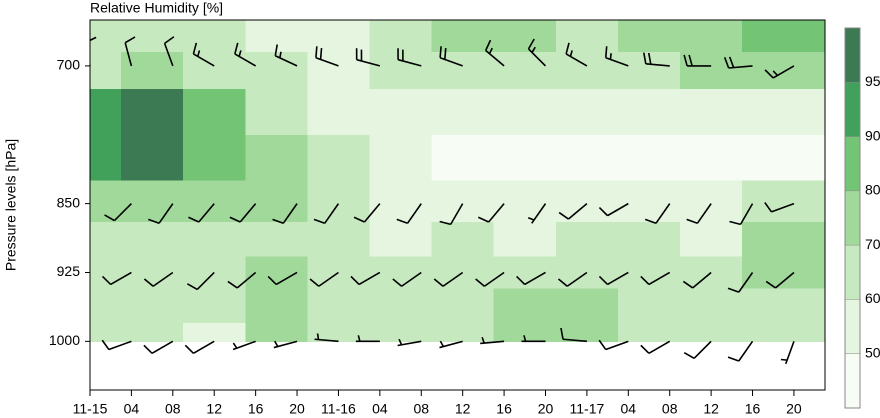 This screenshot has width=880, height=418. I want to click on y-tick-label: 850, so click(69, 202).